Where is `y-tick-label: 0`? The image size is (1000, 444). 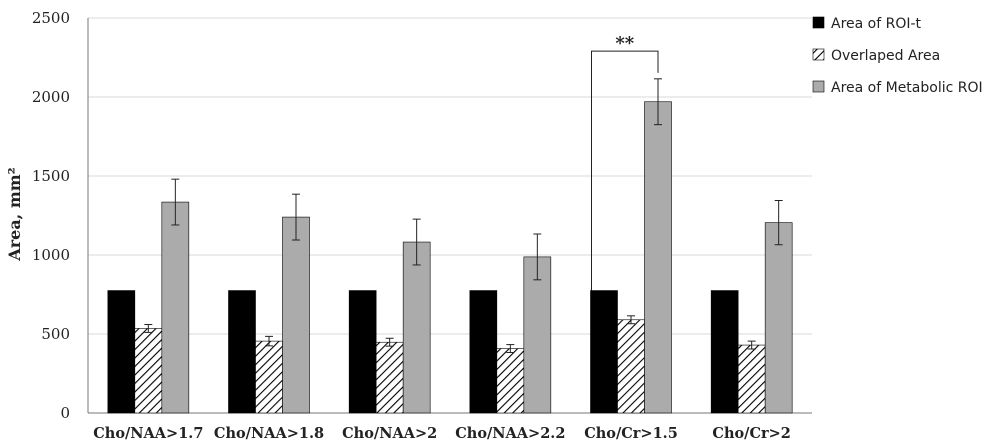
y-tick-label: 0 is located at coordinates (65, 413).